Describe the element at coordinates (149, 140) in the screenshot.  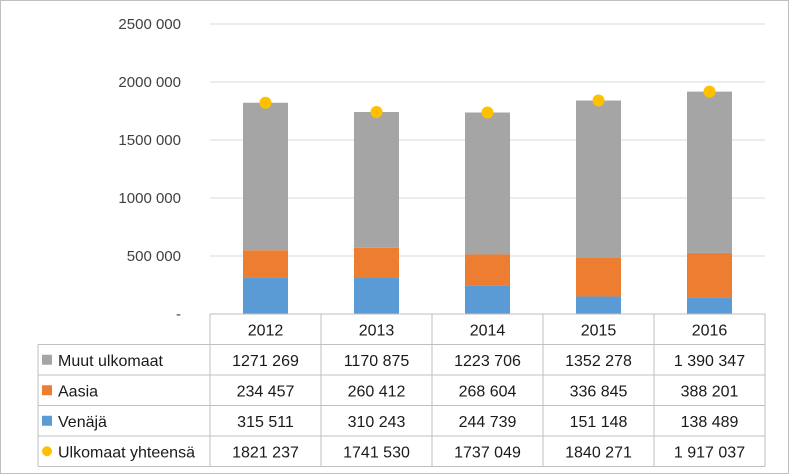
I see `y-tick-label: 1500 000` at that location.